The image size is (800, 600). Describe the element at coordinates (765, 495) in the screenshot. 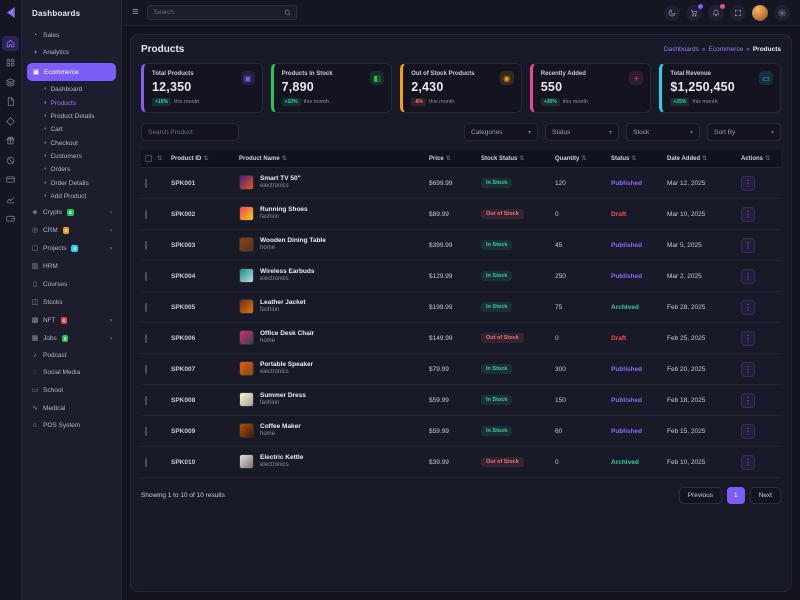

I see `next-page-button: Next` at that location.